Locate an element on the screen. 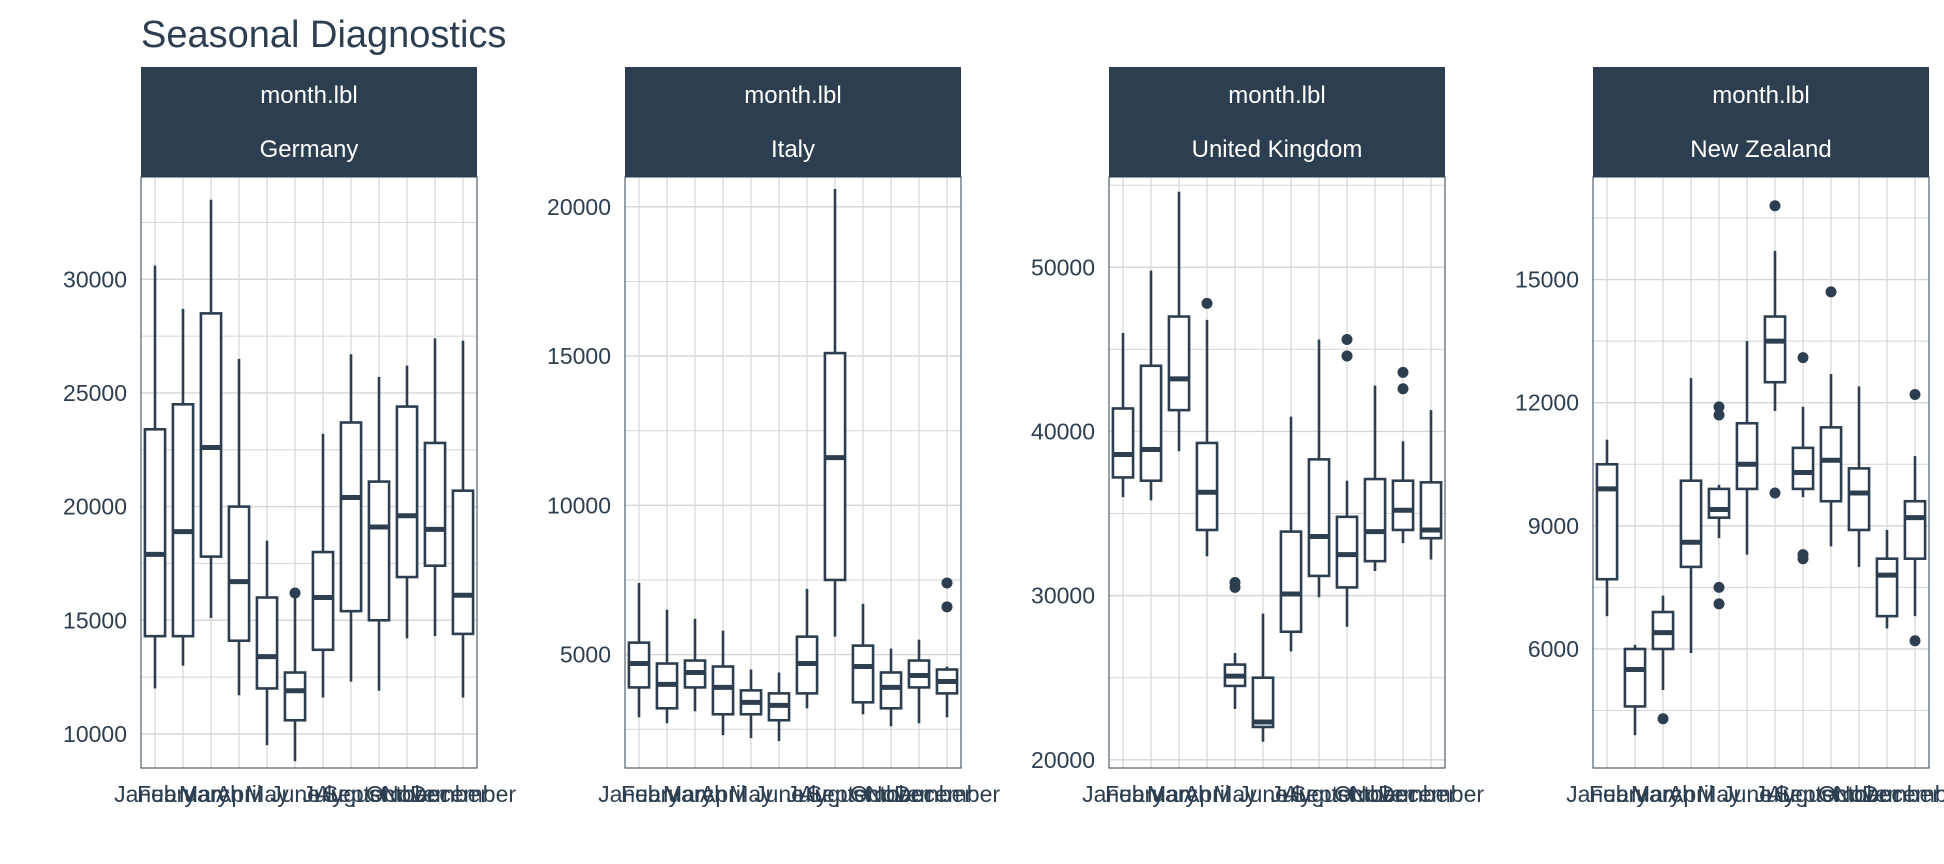  x-tick-label: November is located at coordinates (435, 794).